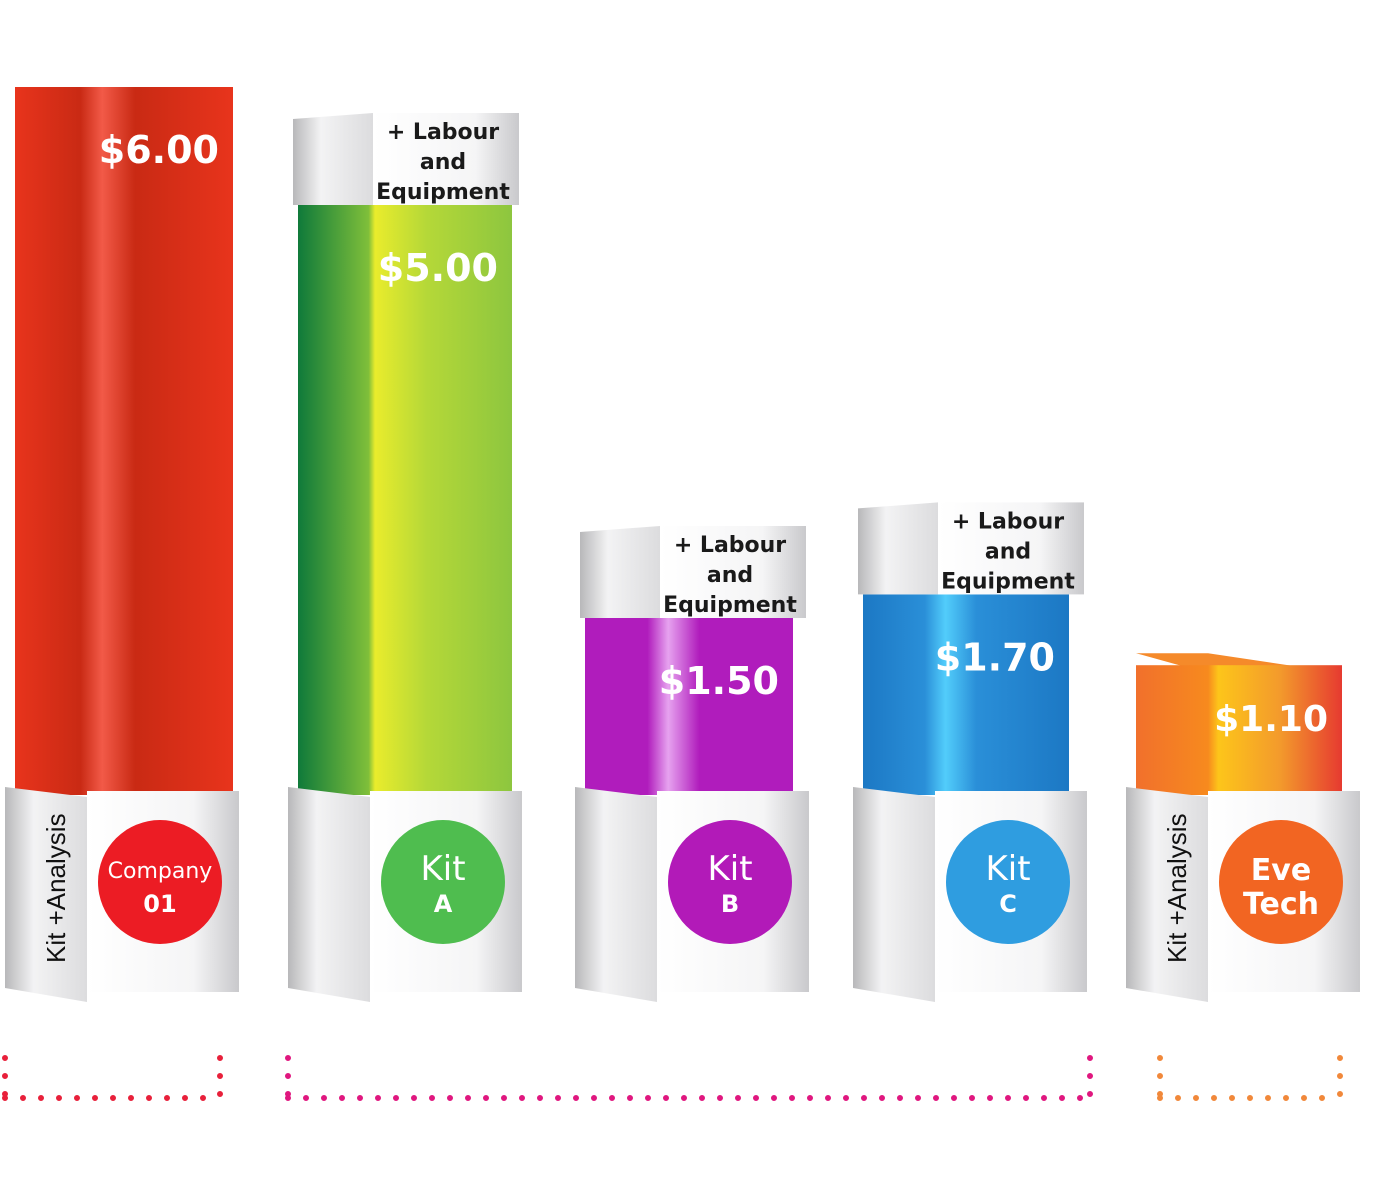  I want to click on category-label-line1: Company, so click(160, 871).